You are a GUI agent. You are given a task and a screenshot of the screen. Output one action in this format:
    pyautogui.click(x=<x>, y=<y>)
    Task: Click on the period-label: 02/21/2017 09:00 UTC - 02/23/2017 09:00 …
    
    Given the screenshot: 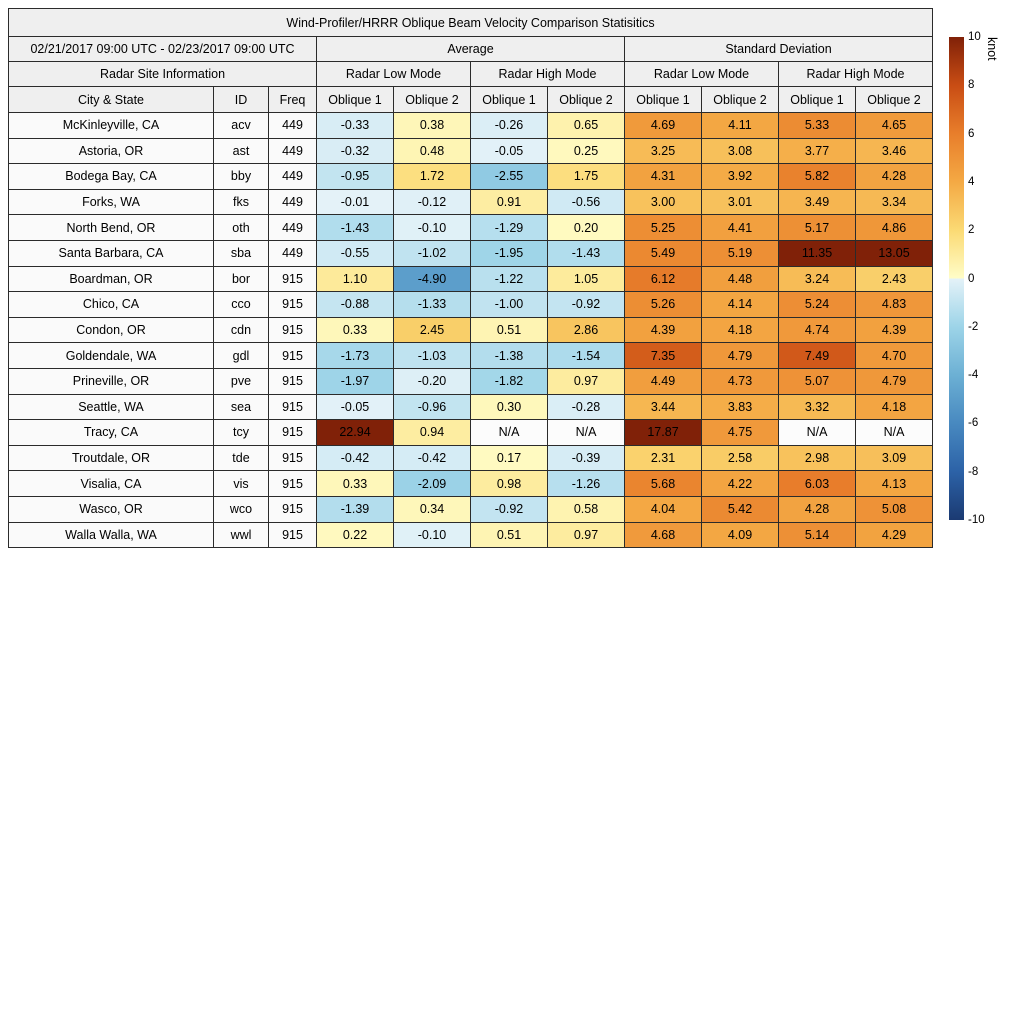 What is the action you would take?
    pyautogui.click(x=162, y=49)
    